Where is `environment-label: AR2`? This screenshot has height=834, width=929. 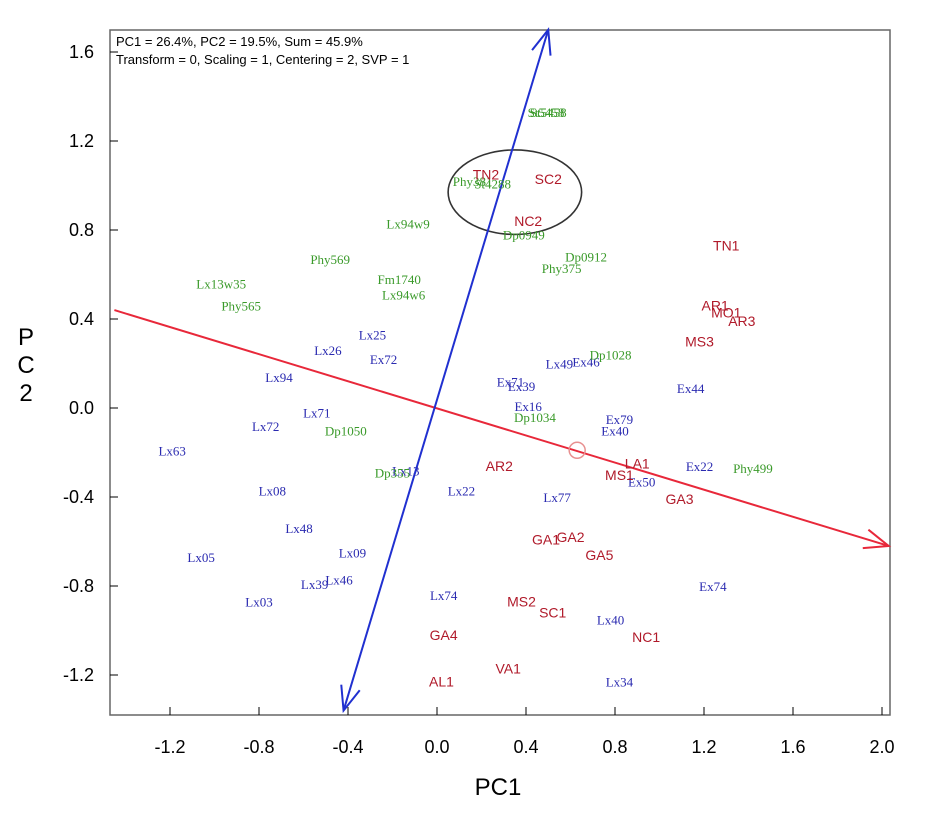 environment-label: AR2 is located at coordinates (499, 466).